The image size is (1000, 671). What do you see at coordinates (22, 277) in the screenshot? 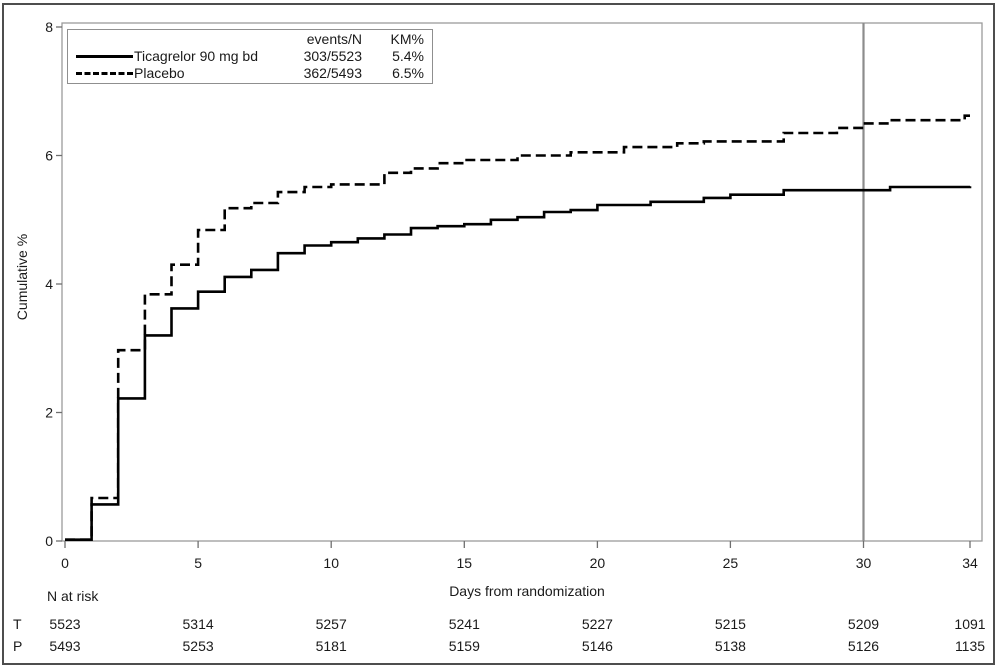
I see `y-axis-title: Cumulative %` at bounding box center [22, 277].